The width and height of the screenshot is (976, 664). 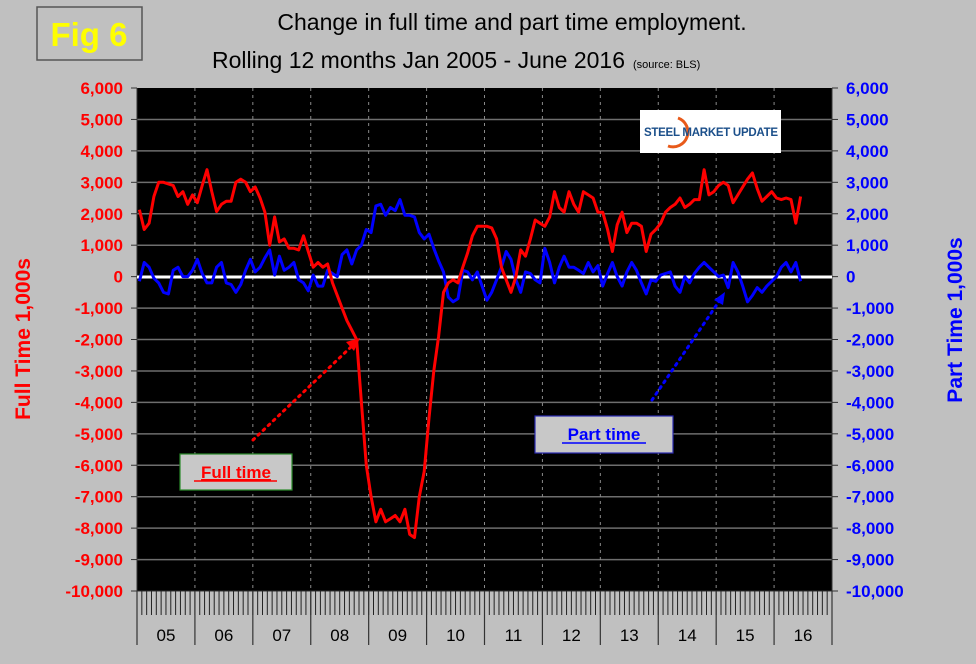 What do you see at coordinates (223, 635) in the screenshot?
I see `x-tick-label: 06` at bounding box center [223, 635].